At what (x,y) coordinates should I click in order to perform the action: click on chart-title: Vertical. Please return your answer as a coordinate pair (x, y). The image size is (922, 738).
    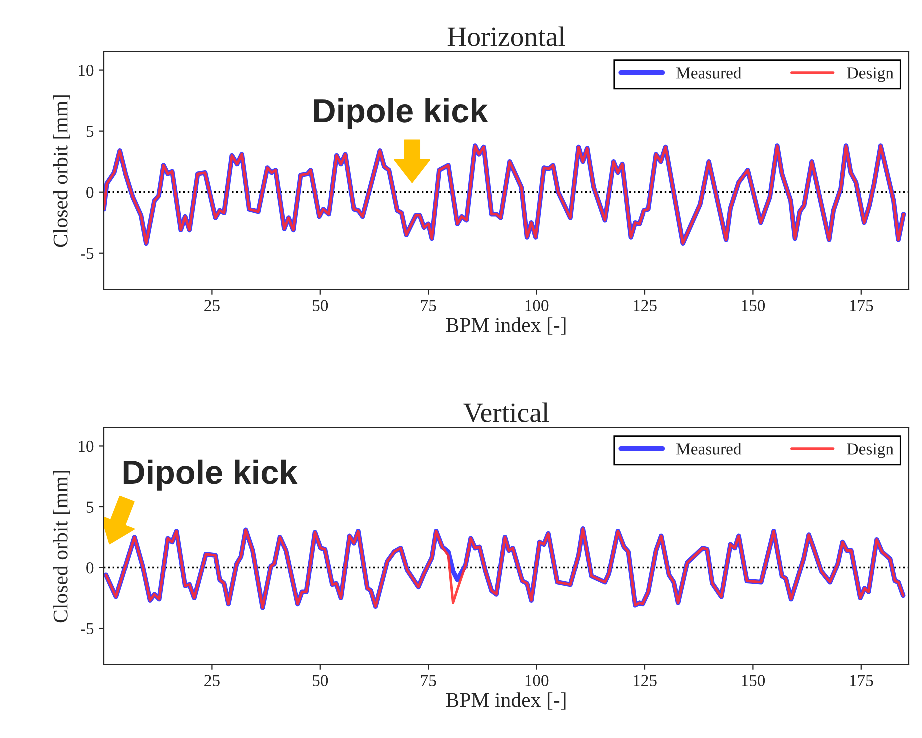
    Looking at the image, I should click on (507, 412).